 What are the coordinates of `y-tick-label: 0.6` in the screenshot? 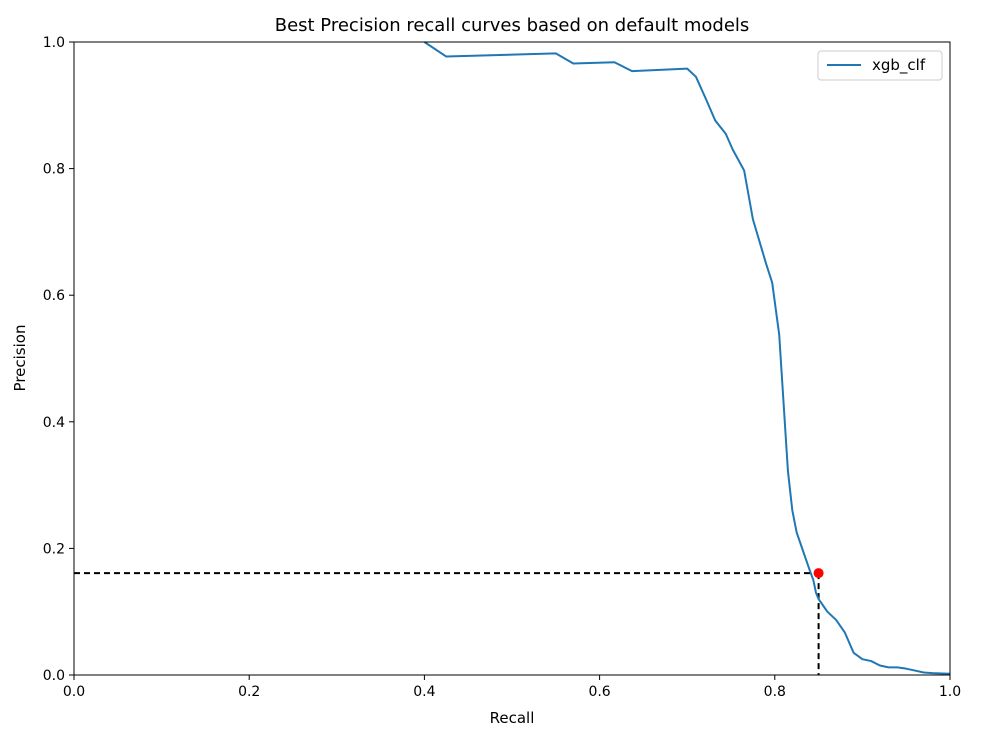 It's located at (54, 296).